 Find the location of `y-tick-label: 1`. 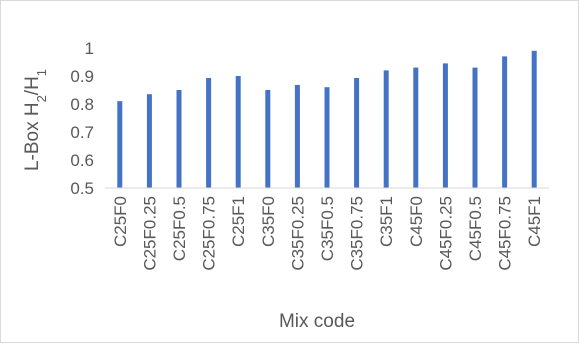

y-tick-label: 1 is located at coordinates (89, 48).